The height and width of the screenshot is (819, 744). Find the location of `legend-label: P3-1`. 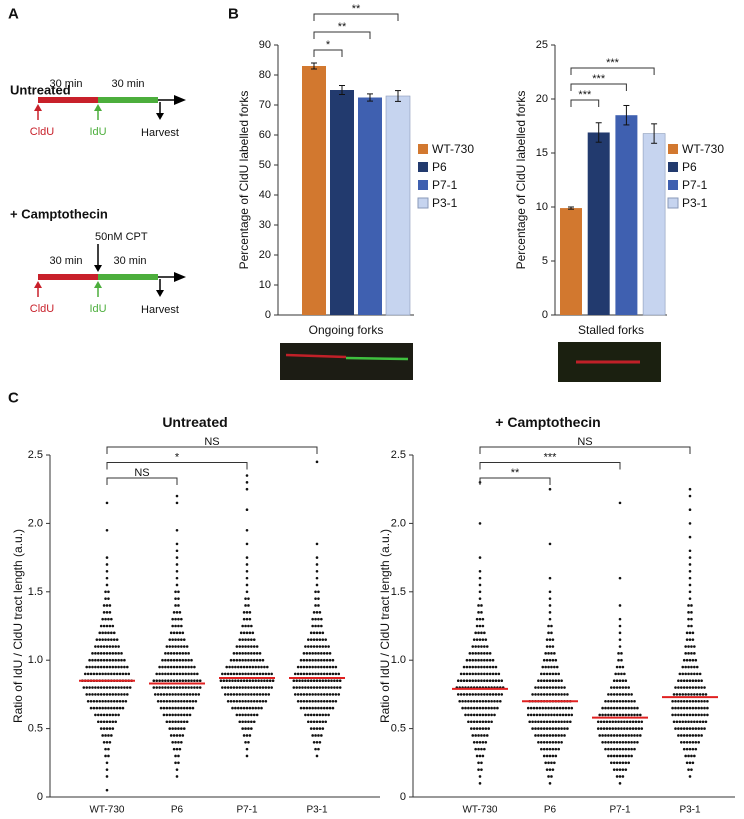

legend-label: P3-1 is located at coordinates (445, 203).